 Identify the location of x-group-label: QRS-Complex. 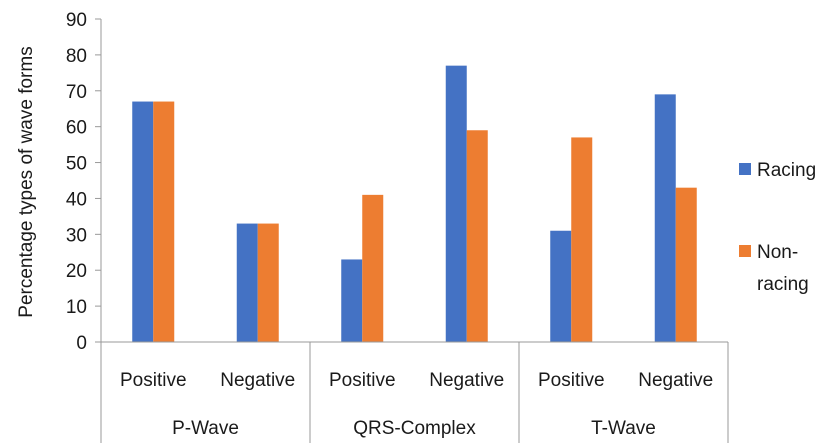
(414, 428).